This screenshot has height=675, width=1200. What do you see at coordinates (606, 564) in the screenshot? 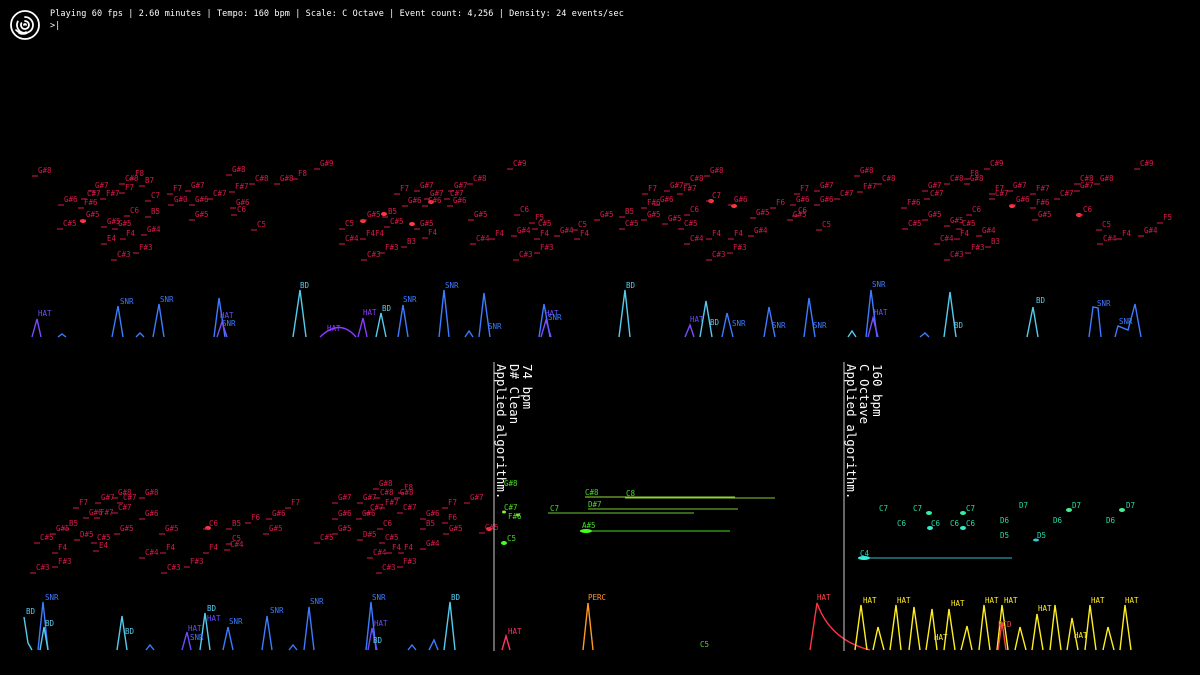
I see `green-note-labels: G#8 C#7F#6 C5 C#8 C8 D#7 C7 A#5 C5` at bounding box center [606, 564].